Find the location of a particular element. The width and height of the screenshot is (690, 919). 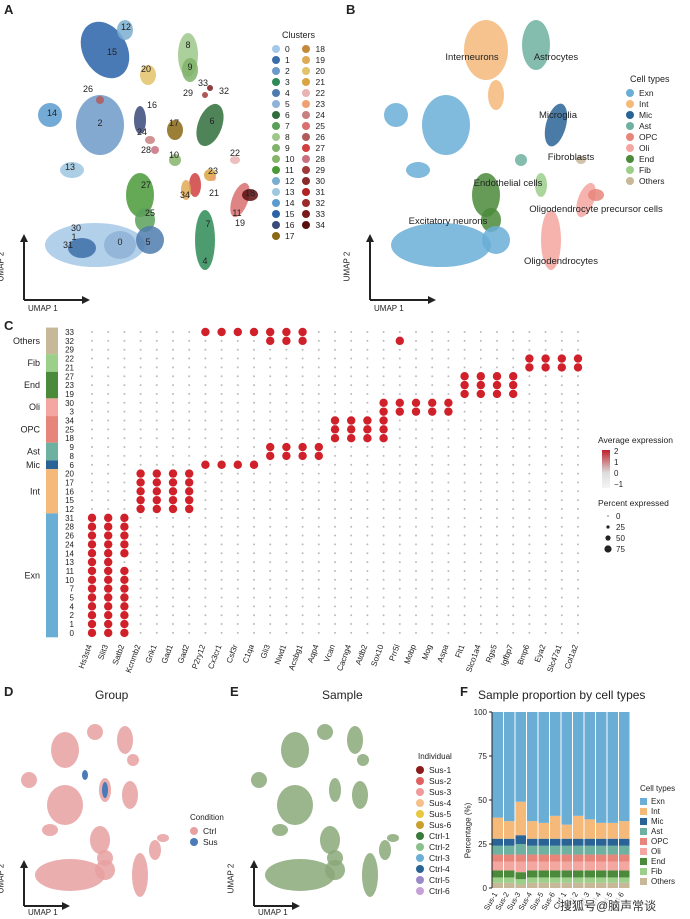

cluster-legend-item-6: 6 is located at coordinates (283, 114).